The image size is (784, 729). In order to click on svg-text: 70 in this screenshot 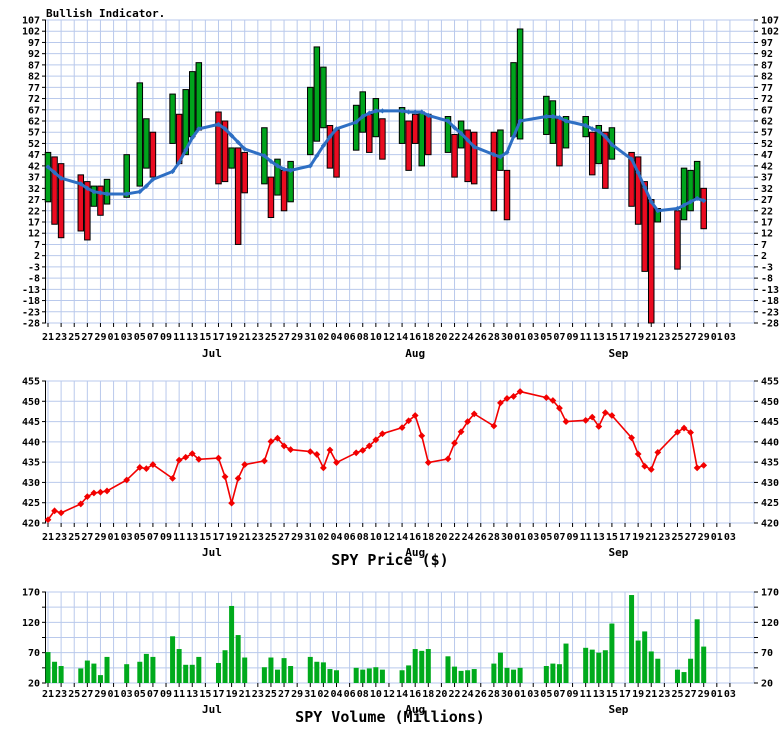, I will do `click(767, 653)`.